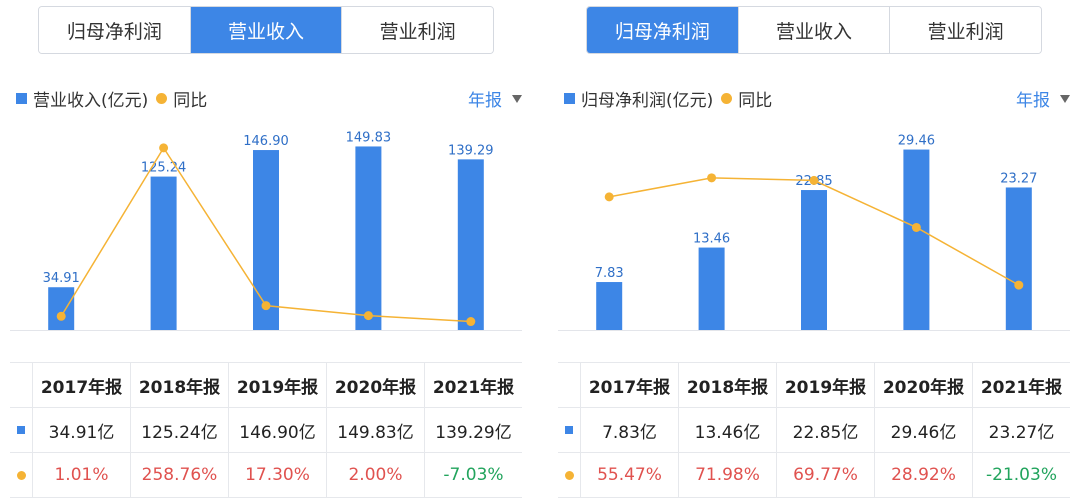  Describe the element at coordinates (630, 475) in the screenshot. I see `table-cell: 55.47%` at that location.